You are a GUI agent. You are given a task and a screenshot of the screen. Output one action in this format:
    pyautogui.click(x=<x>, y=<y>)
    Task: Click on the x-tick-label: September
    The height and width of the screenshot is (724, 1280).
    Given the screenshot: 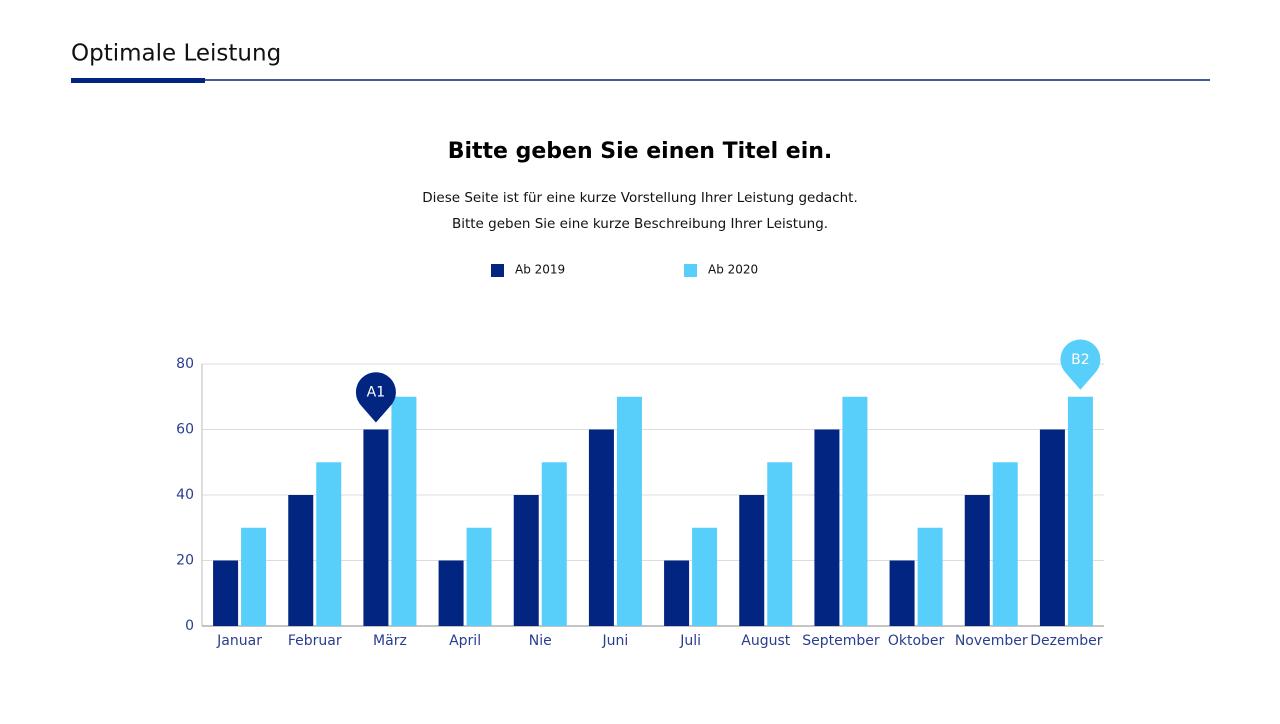 What is the action you would take?
    pyautogui.click(x=841, y=641)
    